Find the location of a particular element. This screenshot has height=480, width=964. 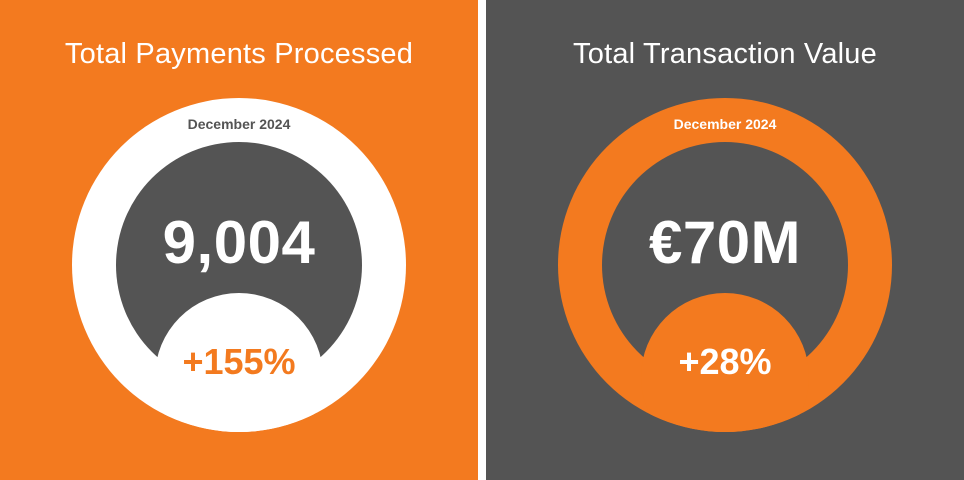

kpi-change: +28% is located at coordinates (725, 361).